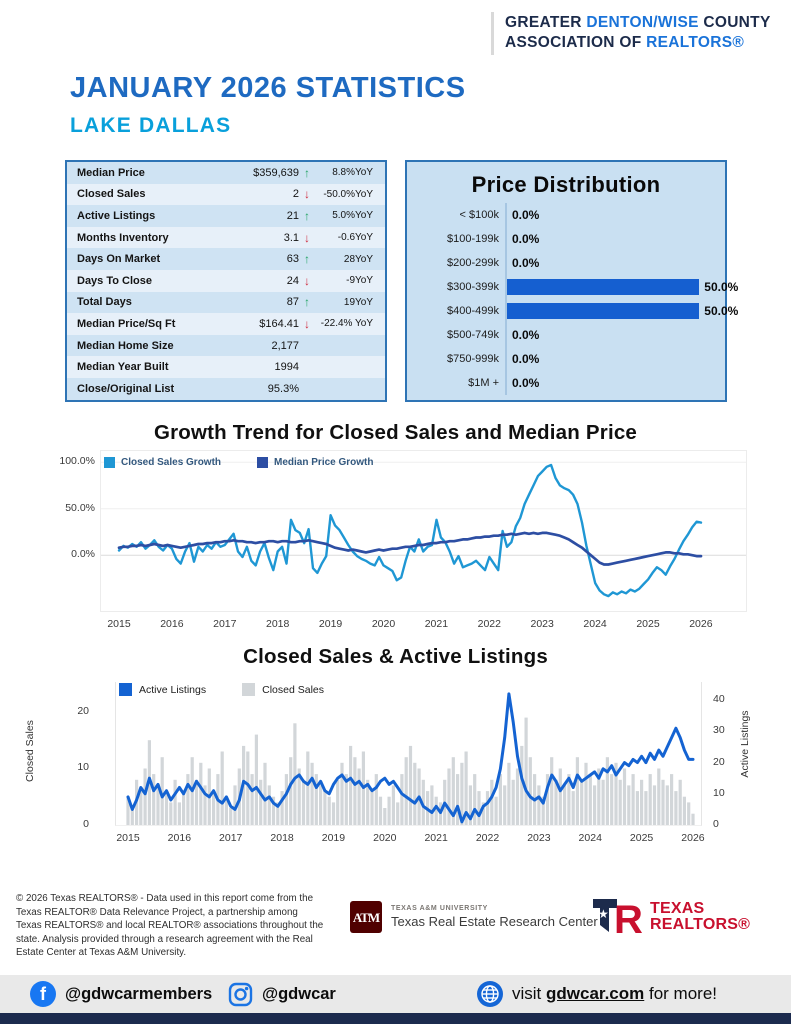 This screenshot has width=791, height=1024. I want to click on price-bucket-label: $200-299k, so click(473, 263).